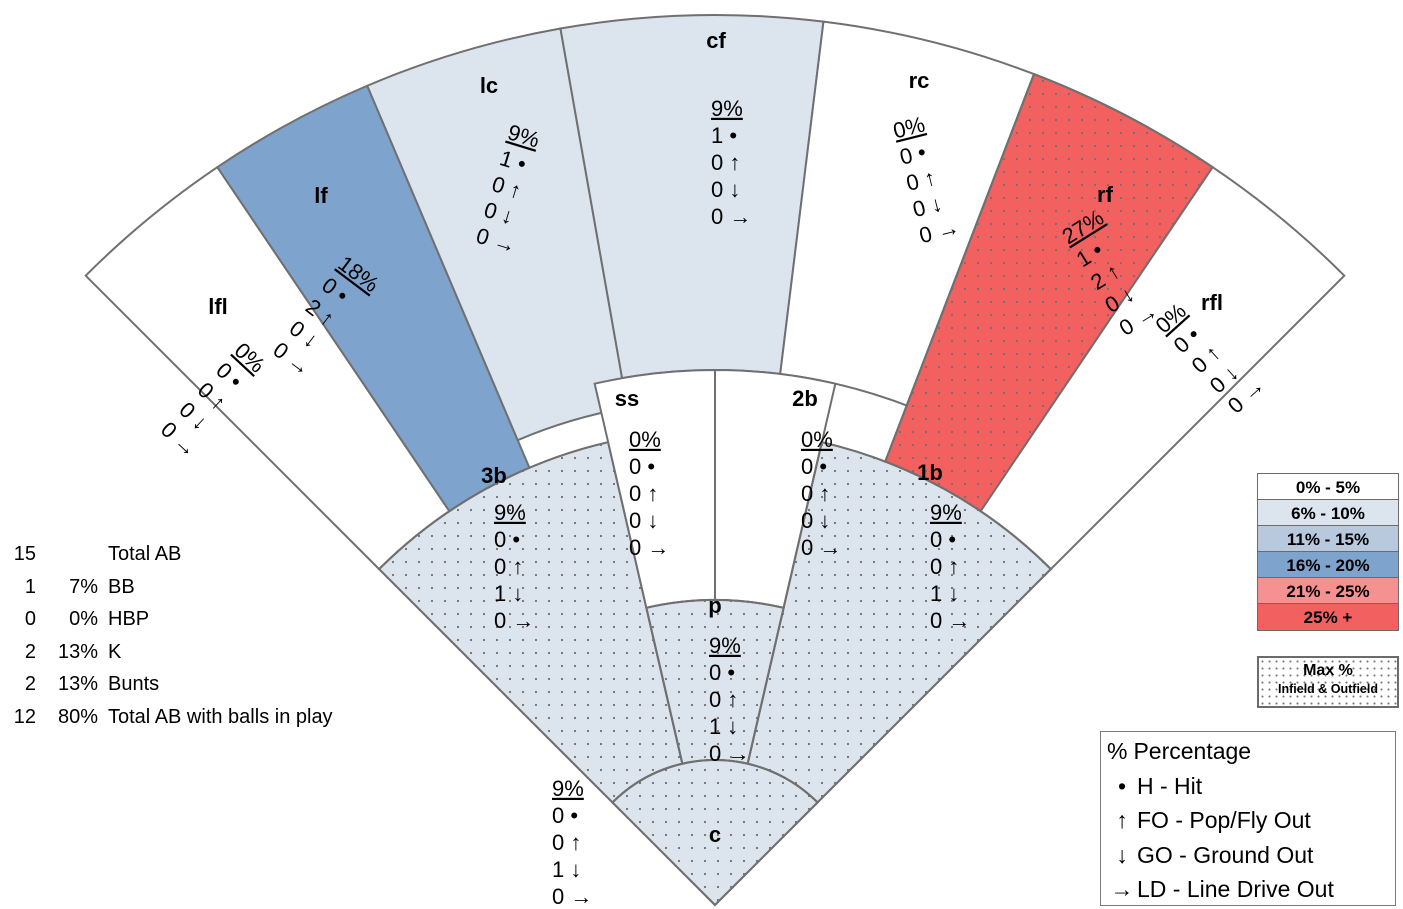 Image resolution: width=1403 pixels, height=909 pixels. What do you see at coordinates (1192, 751) in the screenshot?
I see `key-label: Percentage` at bounding box center [1192, 751].